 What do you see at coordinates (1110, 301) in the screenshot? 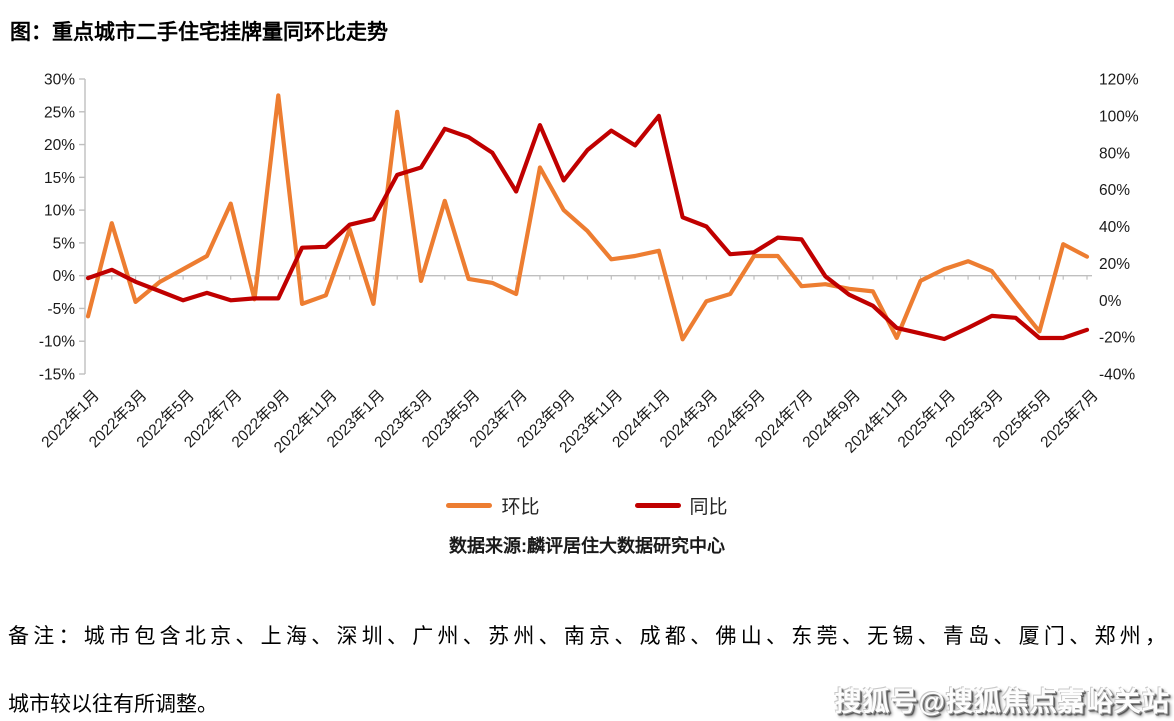
I see `y-axis-label-right: 0%` at bounding box center [1110, 301].